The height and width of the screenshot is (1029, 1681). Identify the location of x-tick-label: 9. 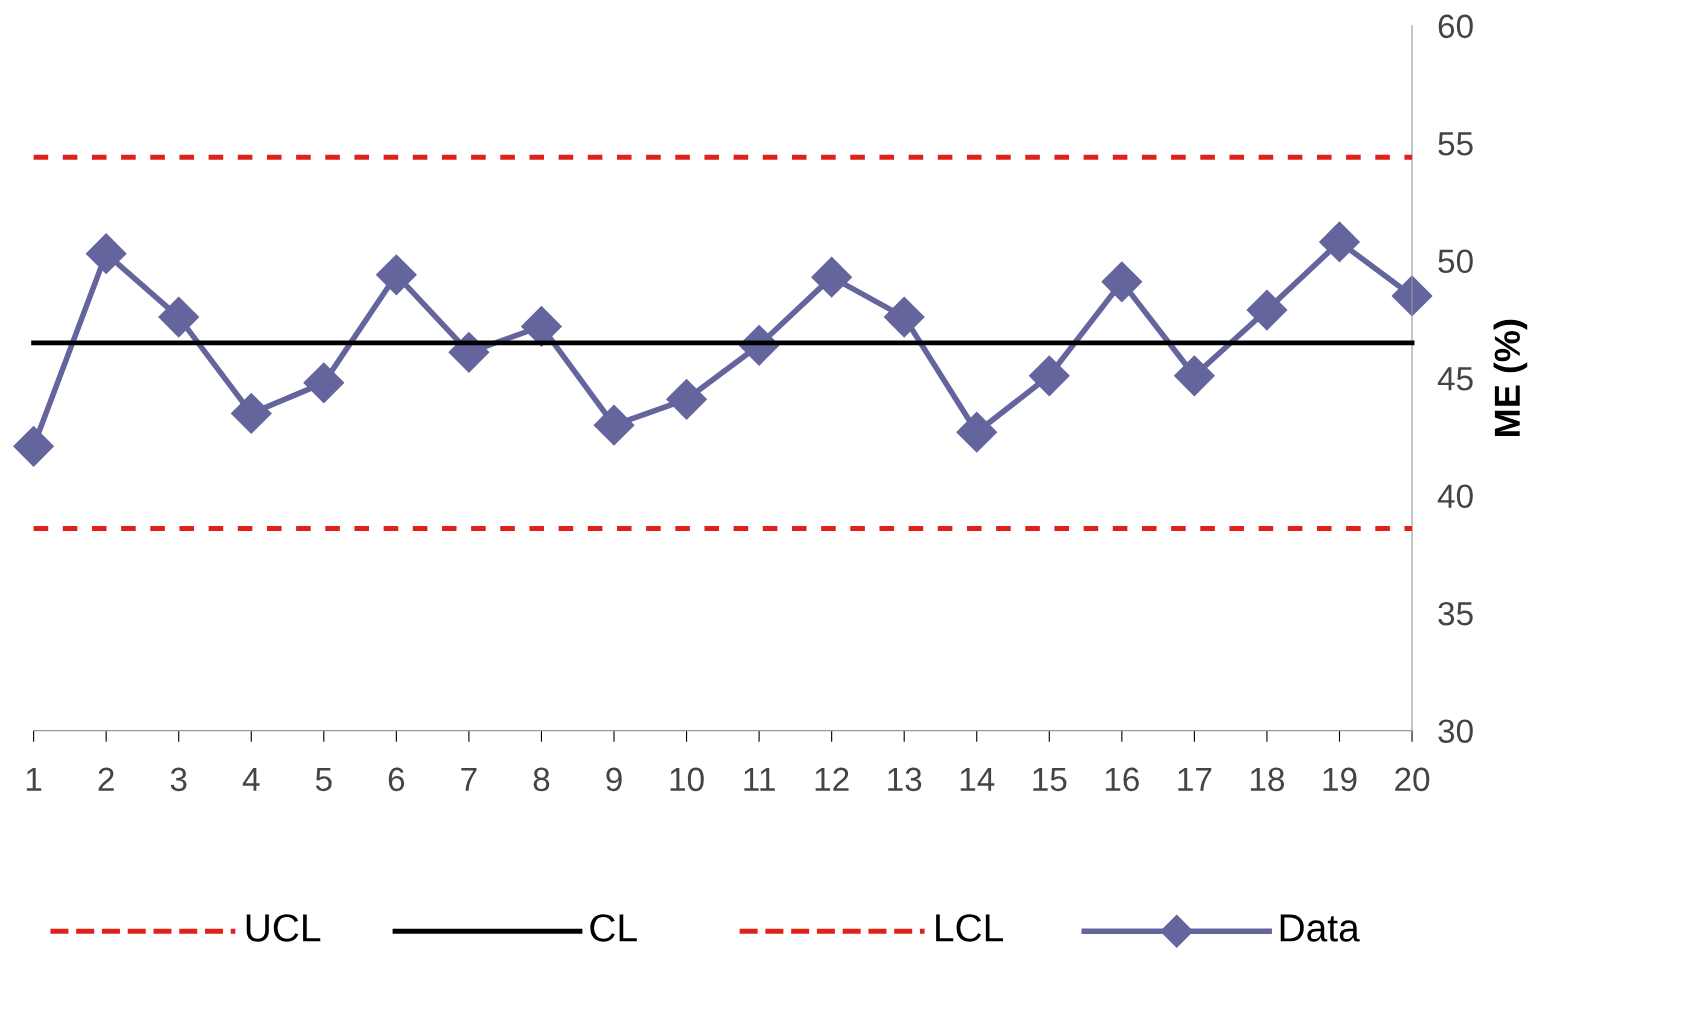
(614, 779).